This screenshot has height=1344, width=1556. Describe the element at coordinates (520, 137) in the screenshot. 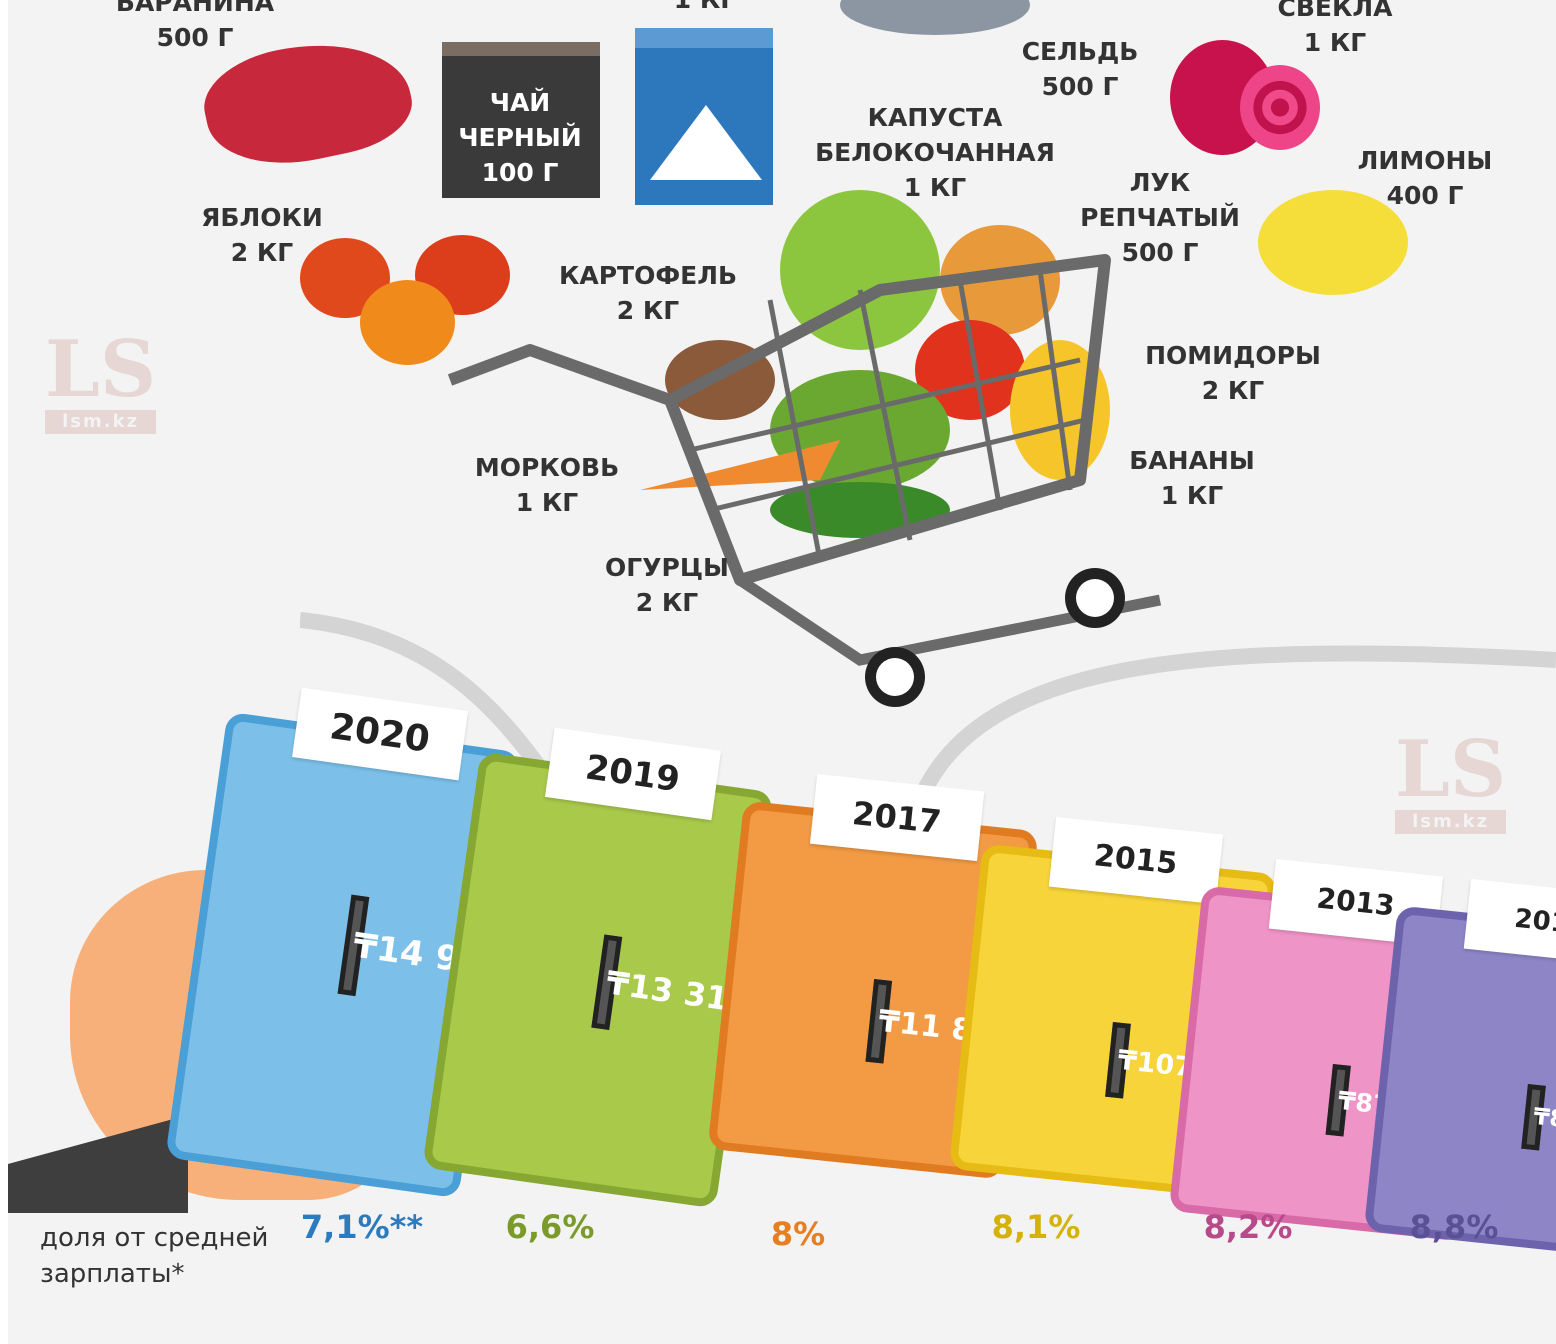

I see `product-label-line: ЧЕРНЫЙ` at that location.